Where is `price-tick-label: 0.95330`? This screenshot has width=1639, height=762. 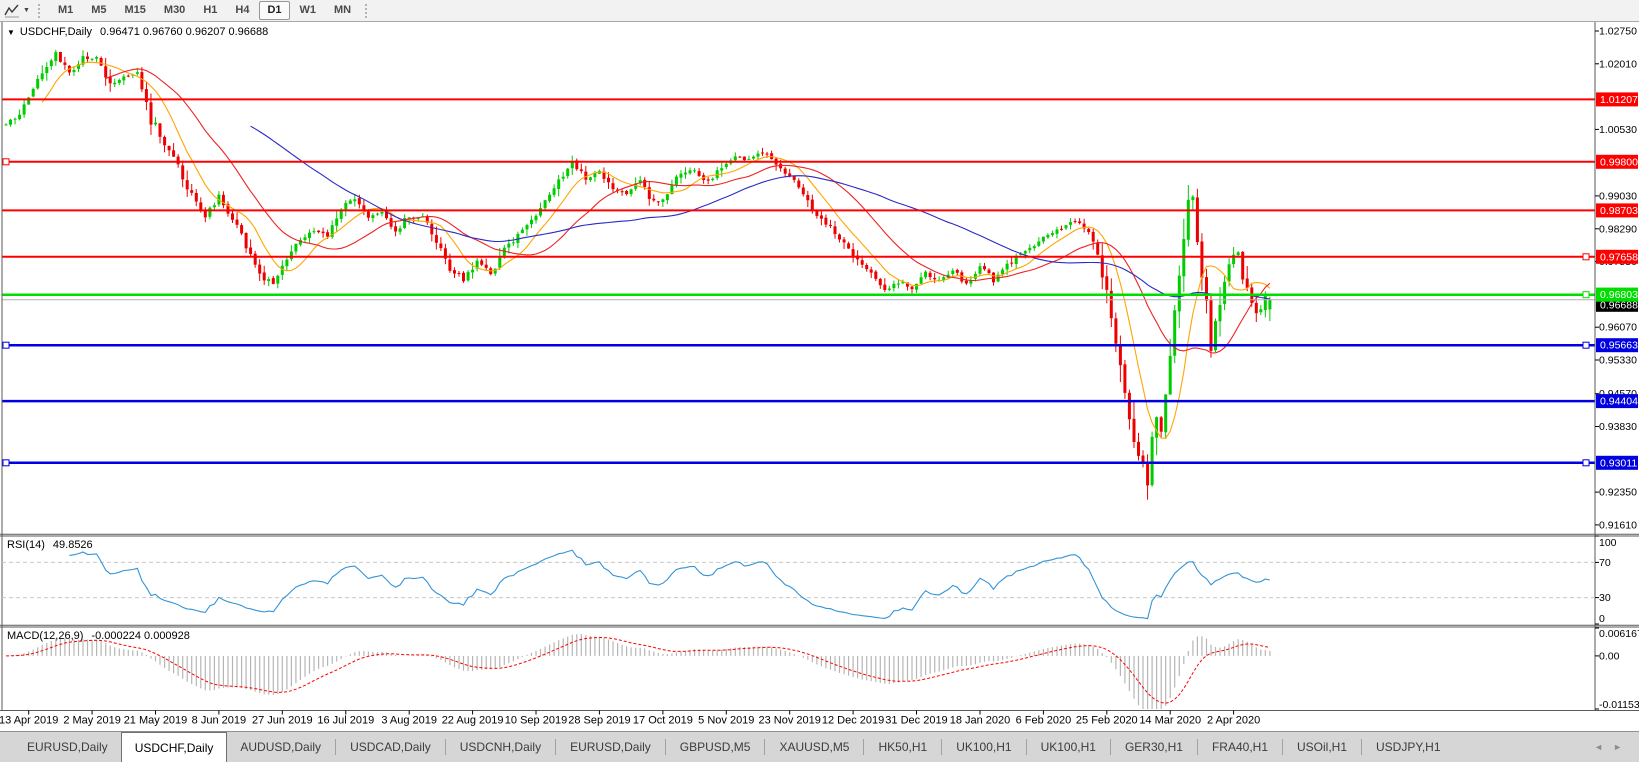
price-tick-label: 0.95330 is located at coordinates (1618, 361).